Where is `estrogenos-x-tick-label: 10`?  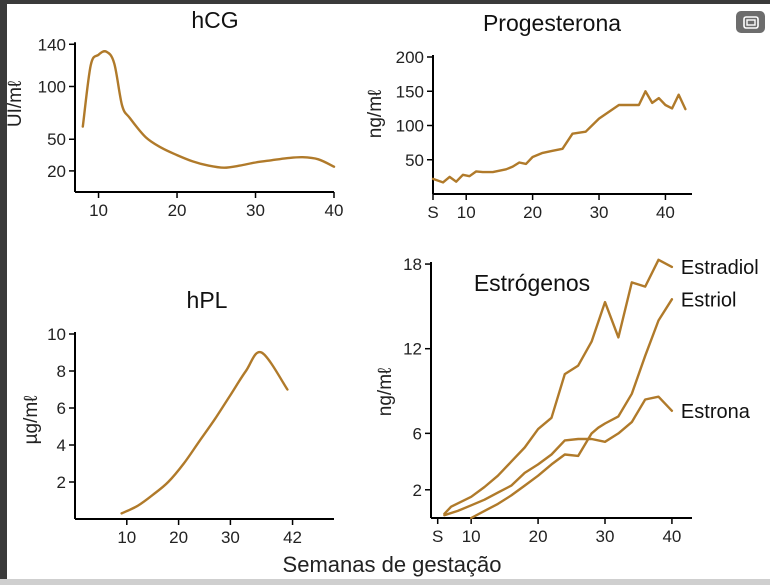
estrogenos-x-tick-label: 10 is located at coordinates (471, 536).